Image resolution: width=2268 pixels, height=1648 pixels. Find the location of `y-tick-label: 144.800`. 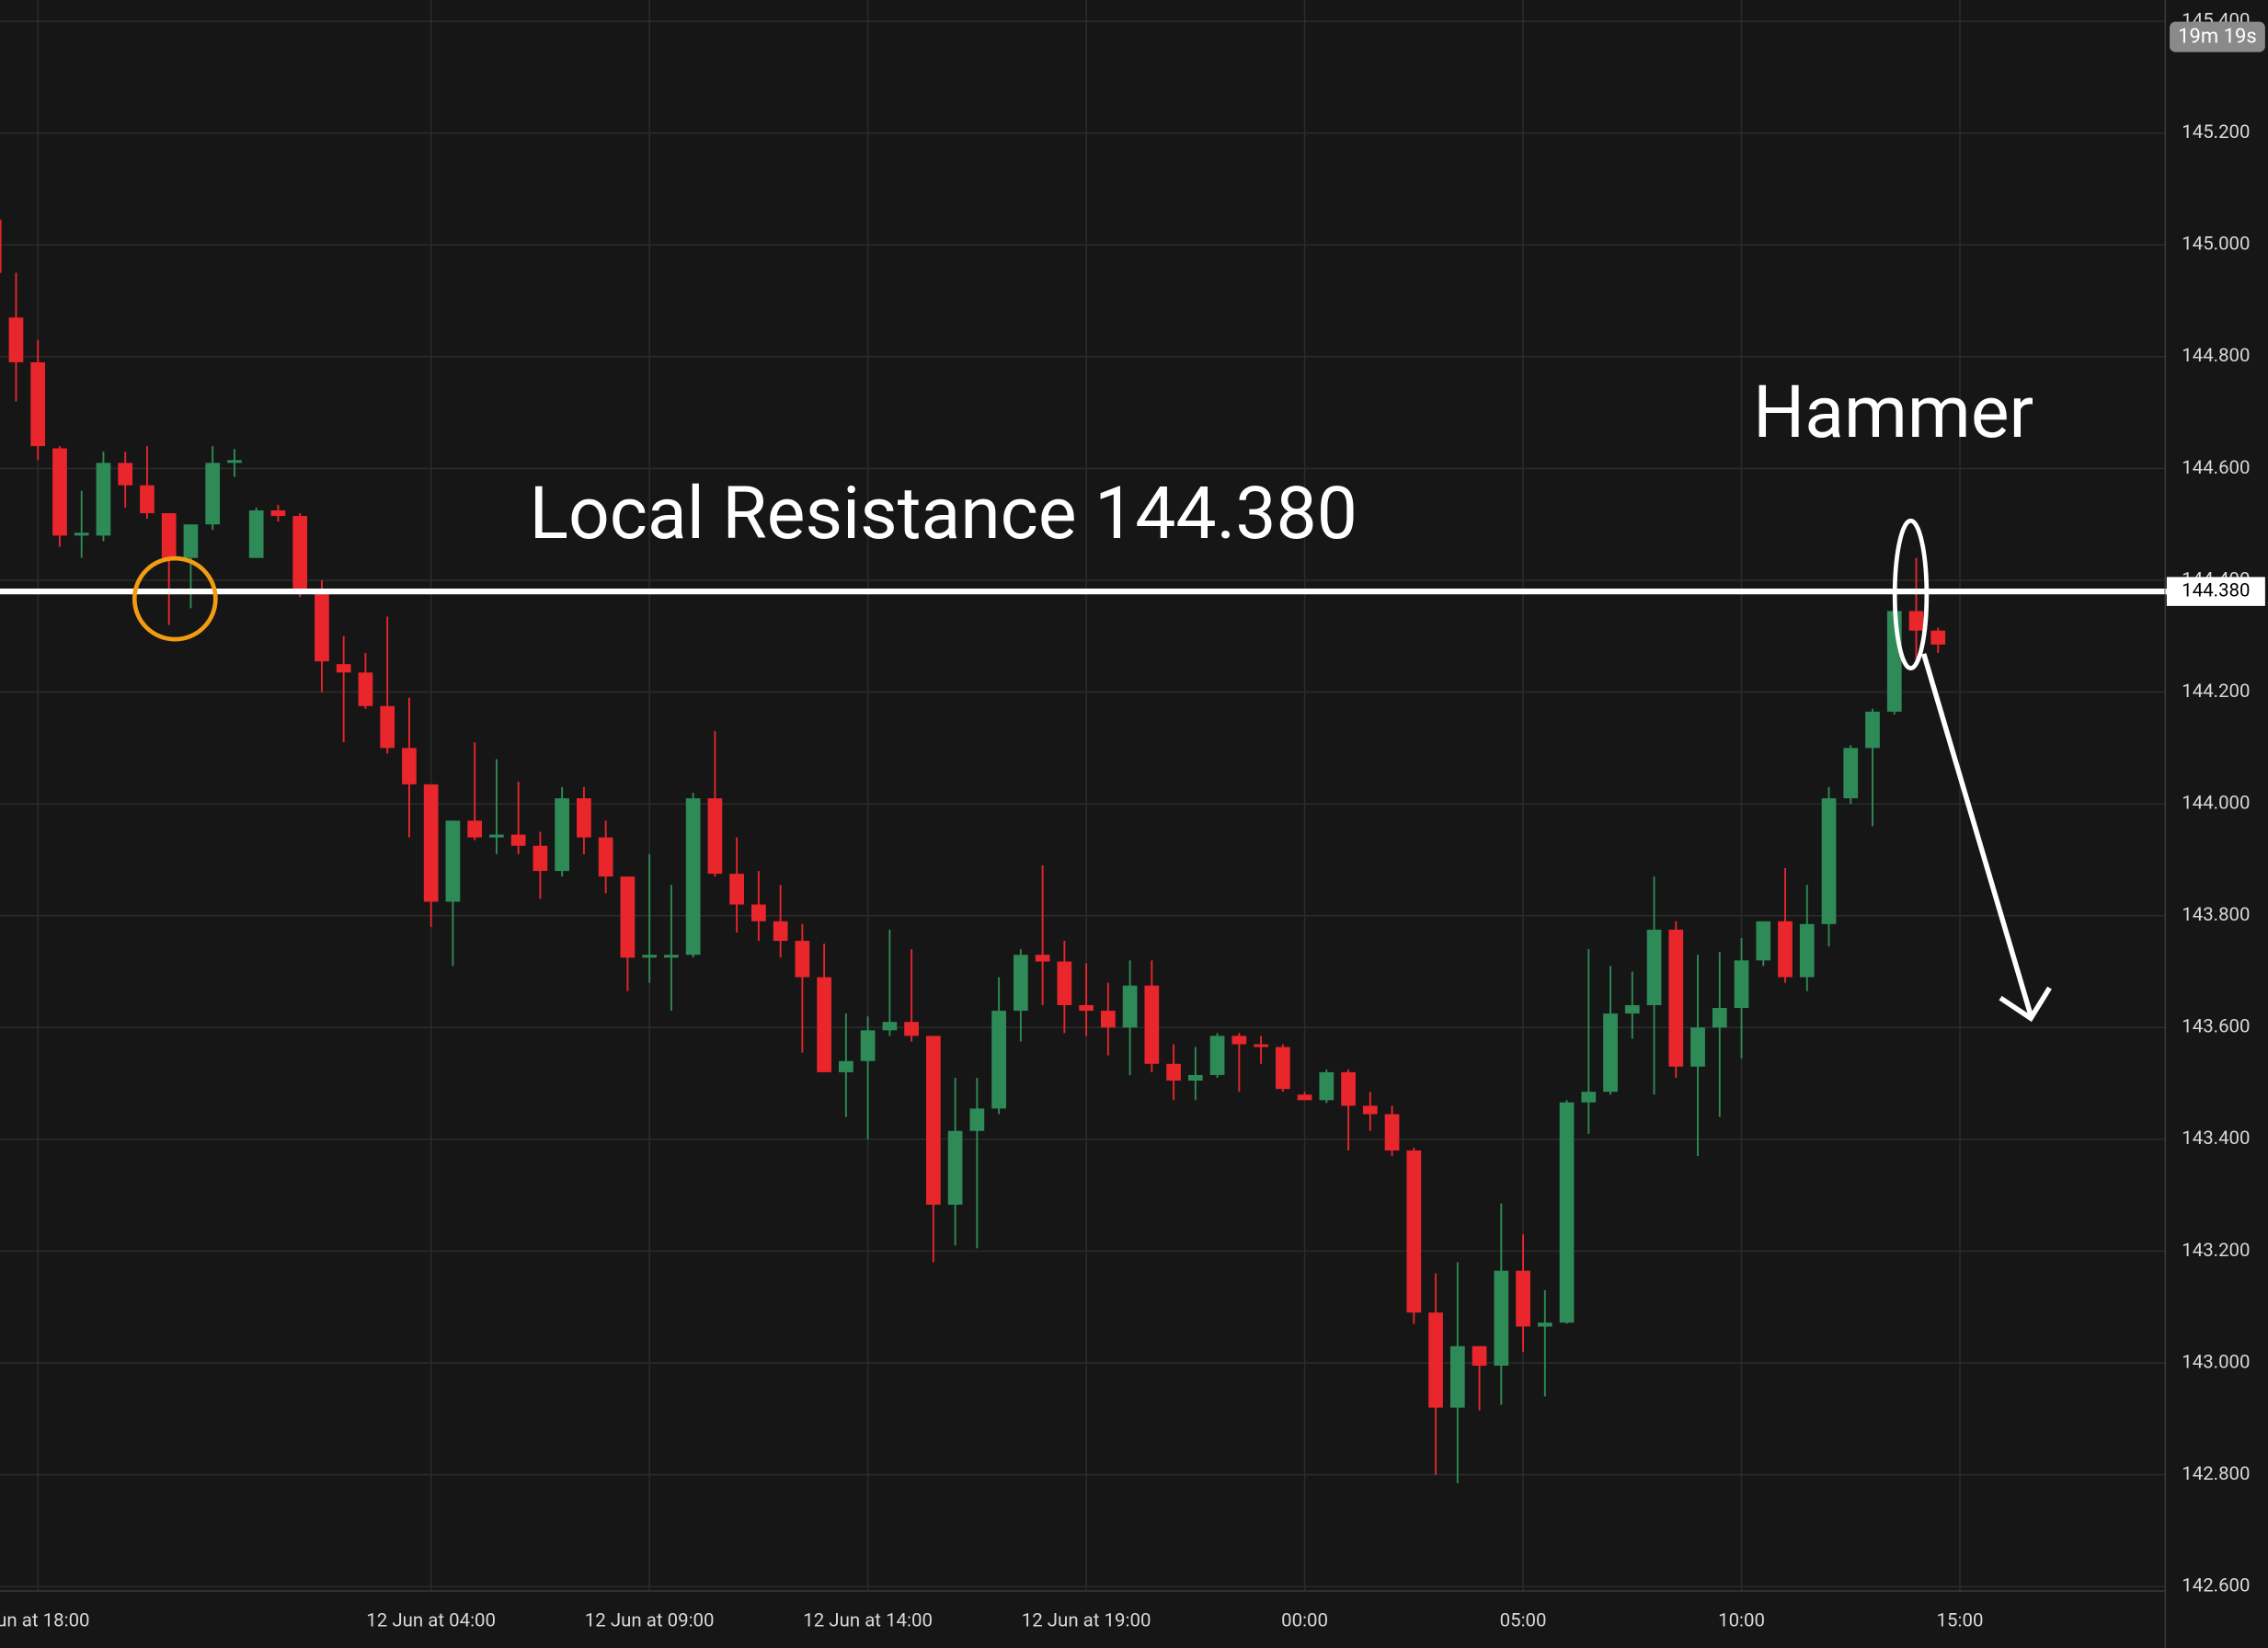

y-tick-label: 144.800 is located at coordinates (2216, 355).